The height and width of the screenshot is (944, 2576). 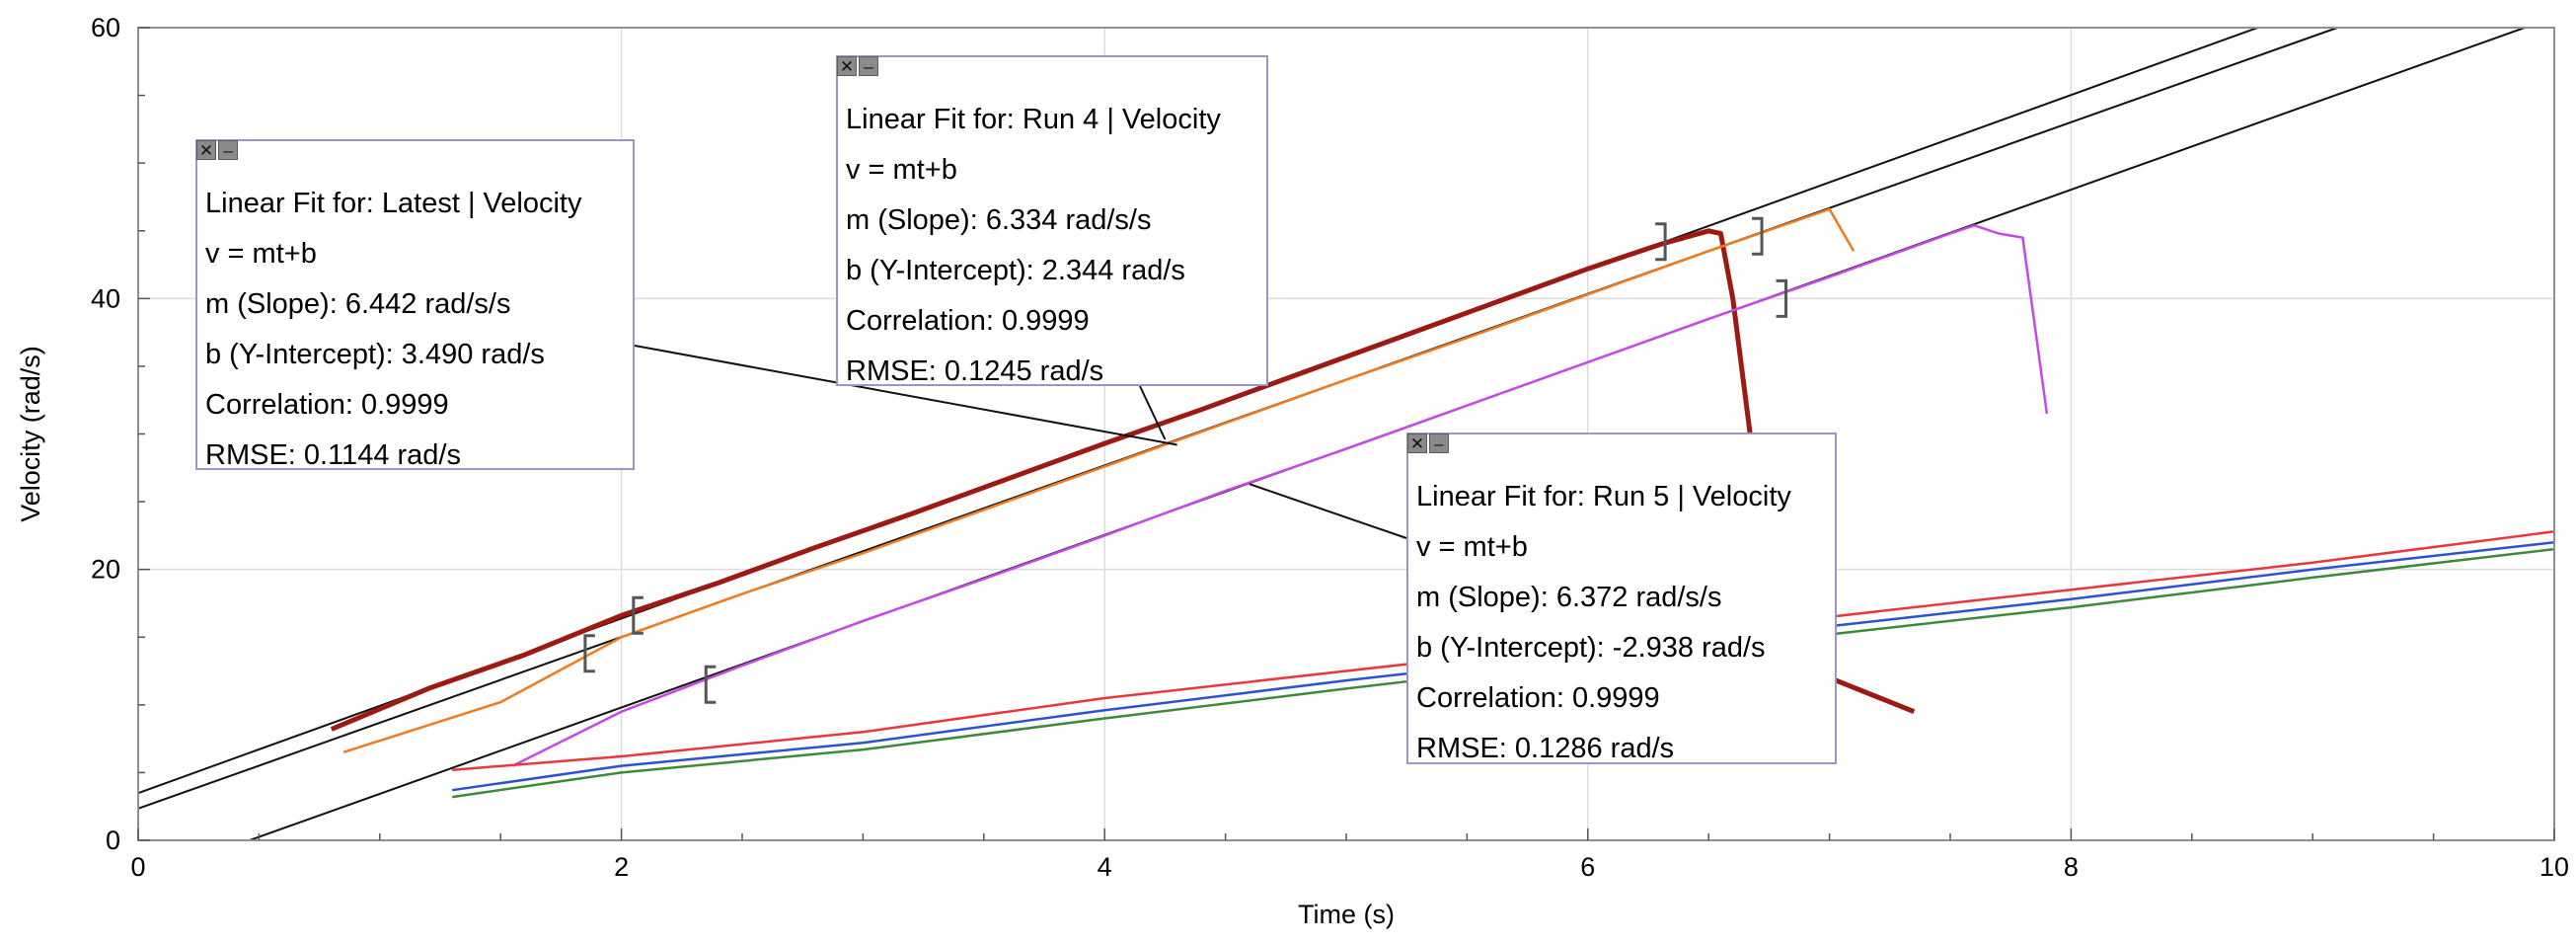 What do you see at coordinates (333, 455) in the screenshot?
I see `fit-rmse: RMSE: 0.1144 rad/s` at bounding box center [333, 455].